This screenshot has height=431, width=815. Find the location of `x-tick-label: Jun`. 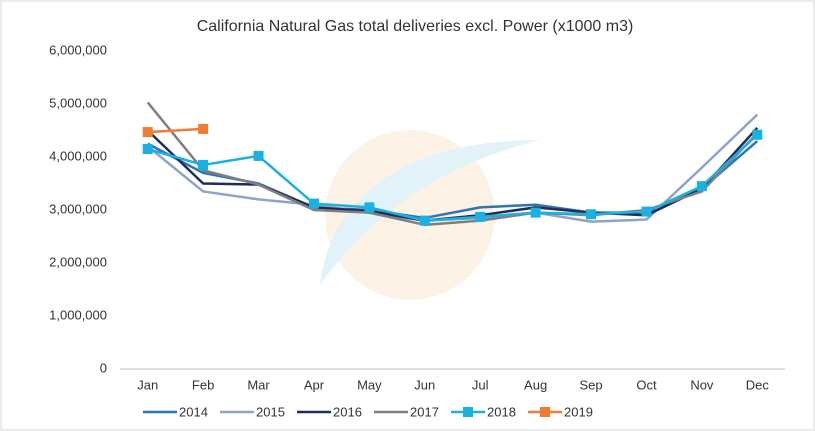

x-tick-label: Jun is located at coordinates (424, 384).